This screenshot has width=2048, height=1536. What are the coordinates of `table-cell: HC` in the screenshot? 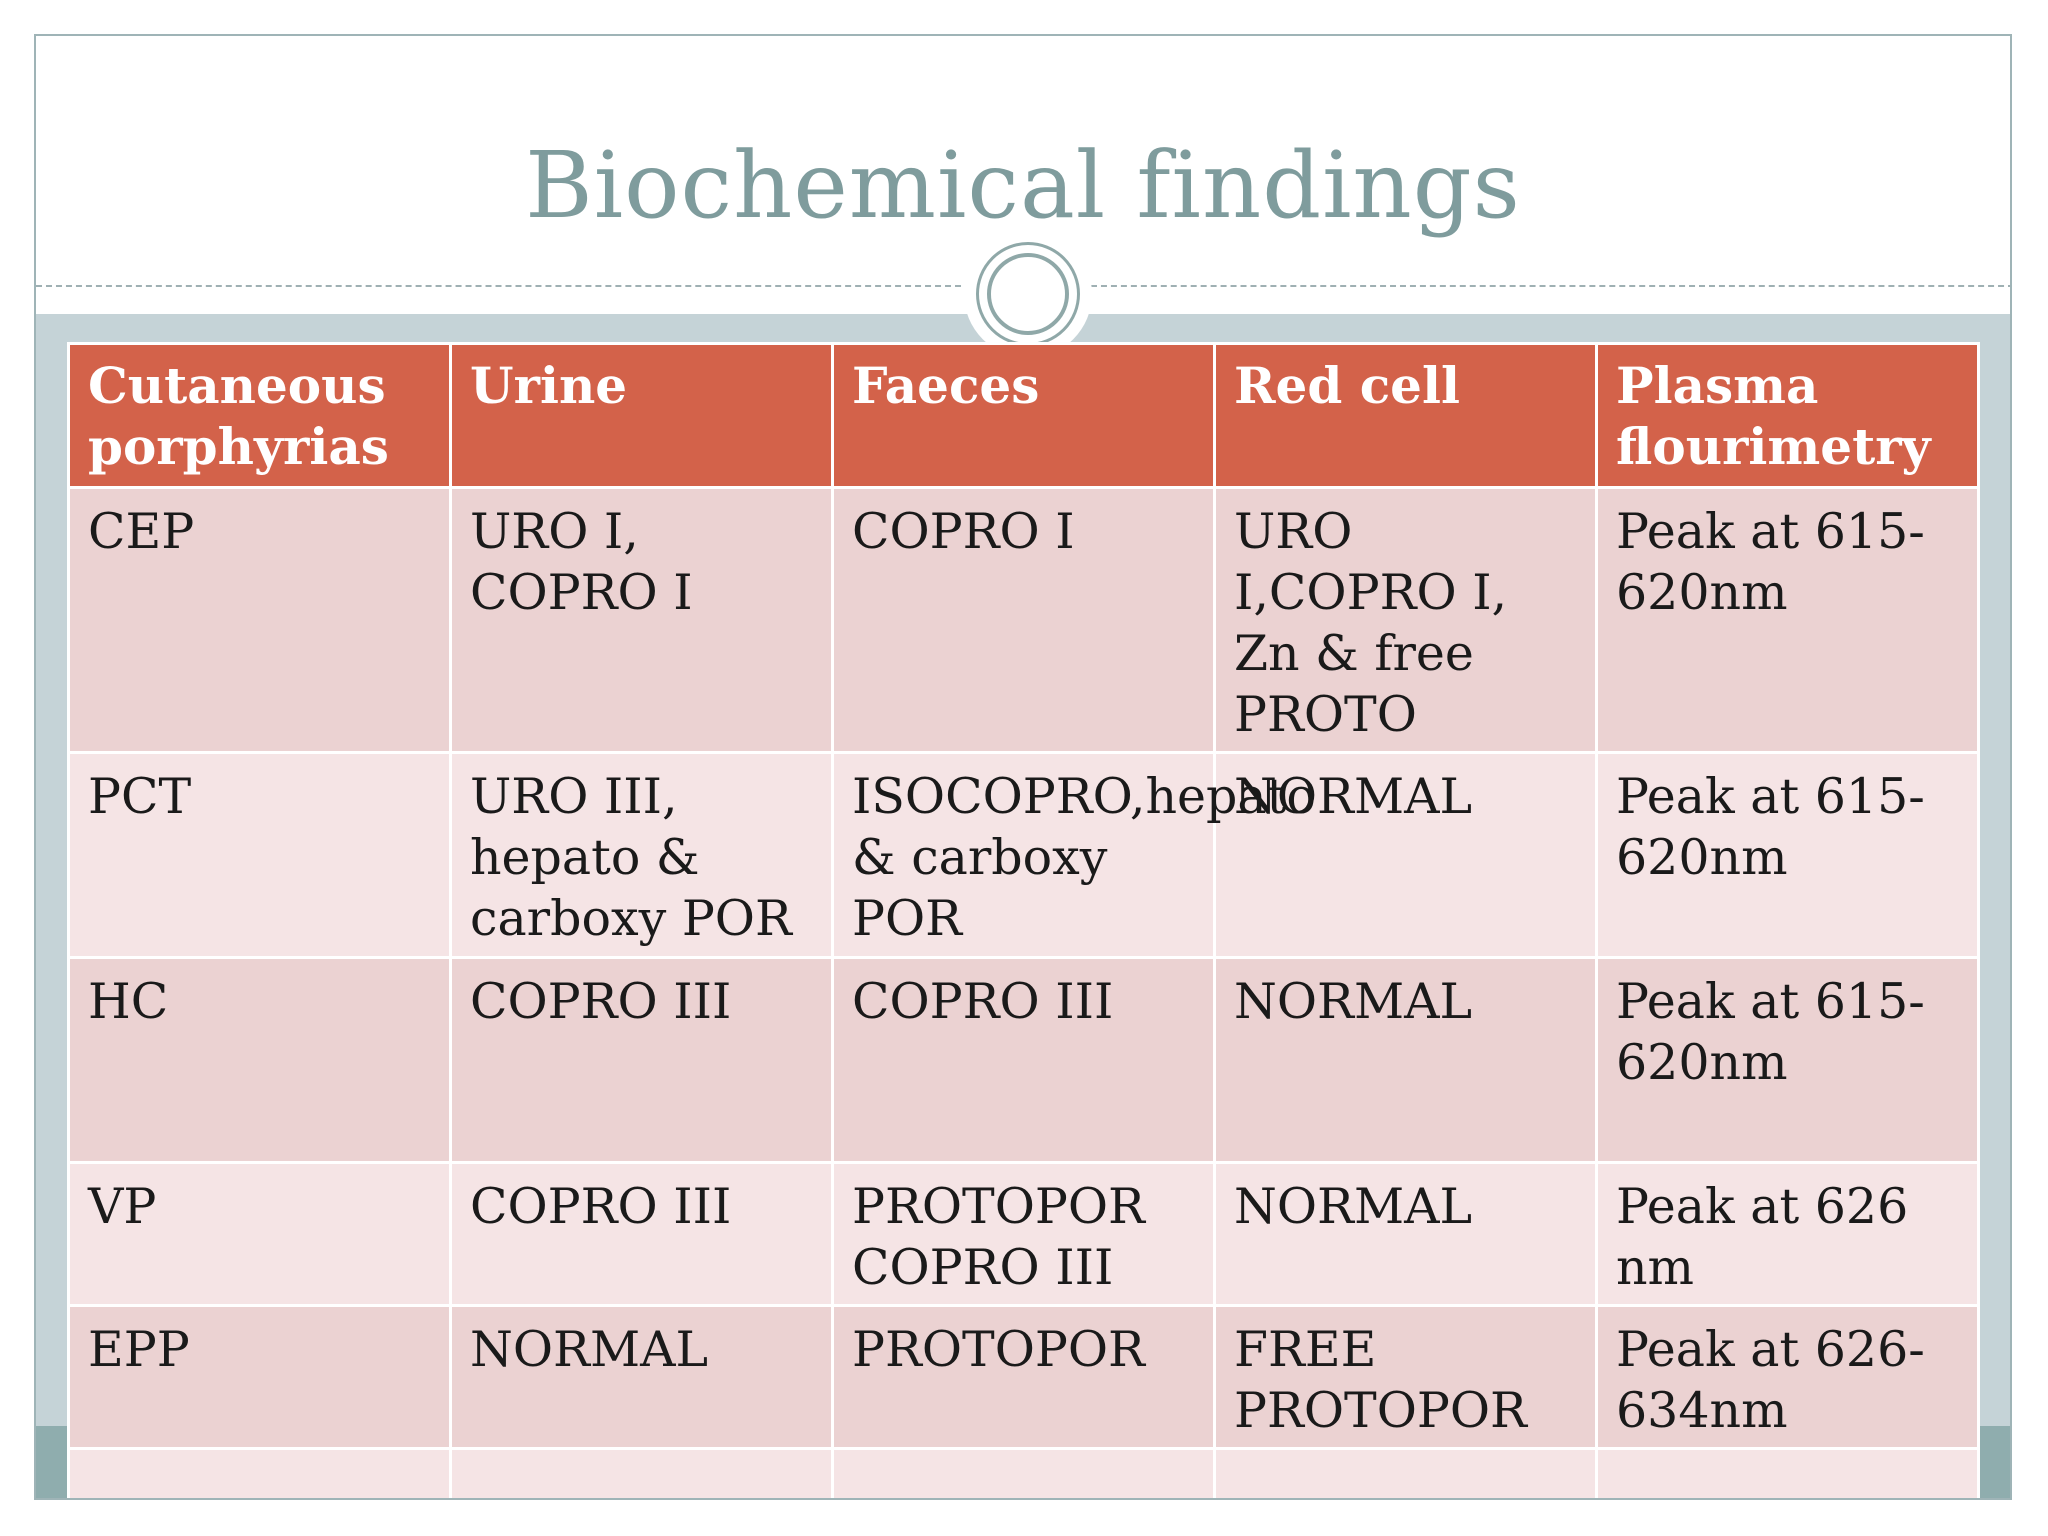 It's located at (259, 1060).